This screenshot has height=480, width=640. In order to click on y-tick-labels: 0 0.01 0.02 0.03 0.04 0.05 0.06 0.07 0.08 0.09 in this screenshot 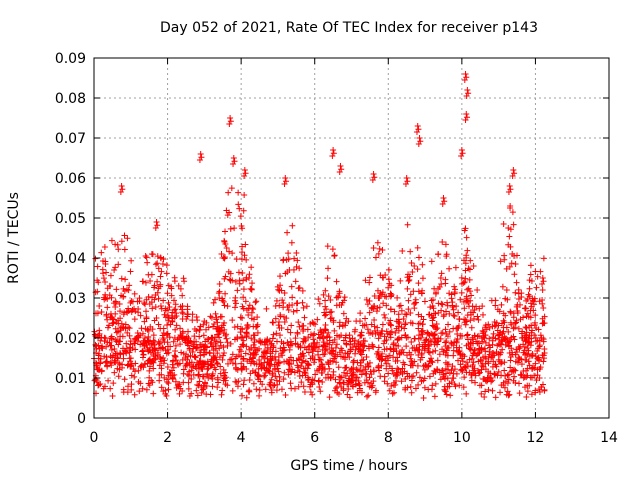, I will do `click(70, 239)`.